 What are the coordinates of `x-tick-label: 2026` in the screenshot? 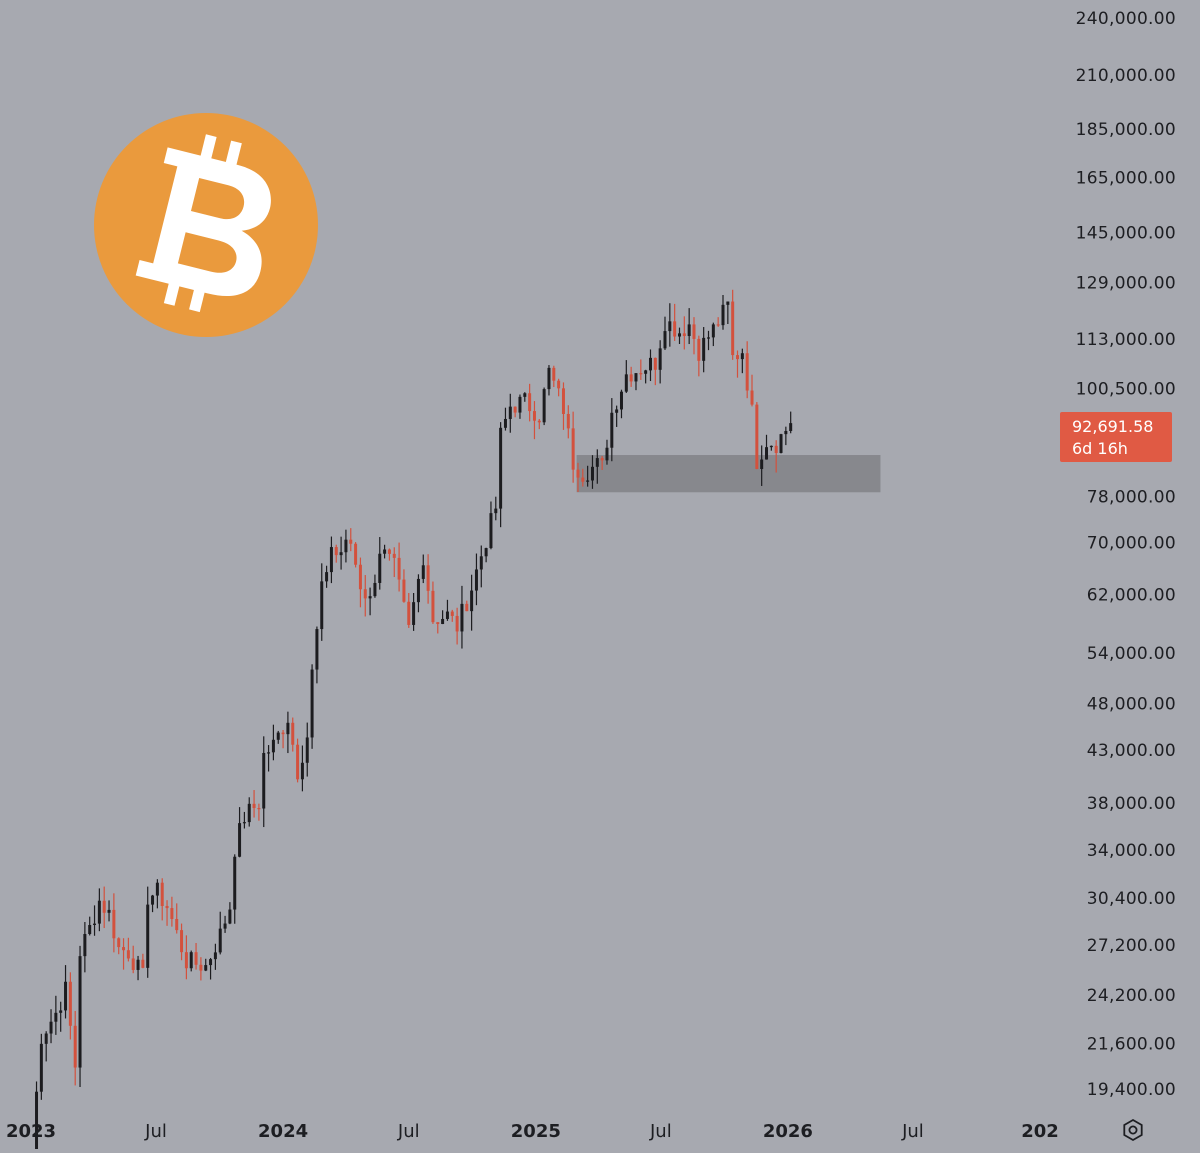 It's located at (788, 1131).